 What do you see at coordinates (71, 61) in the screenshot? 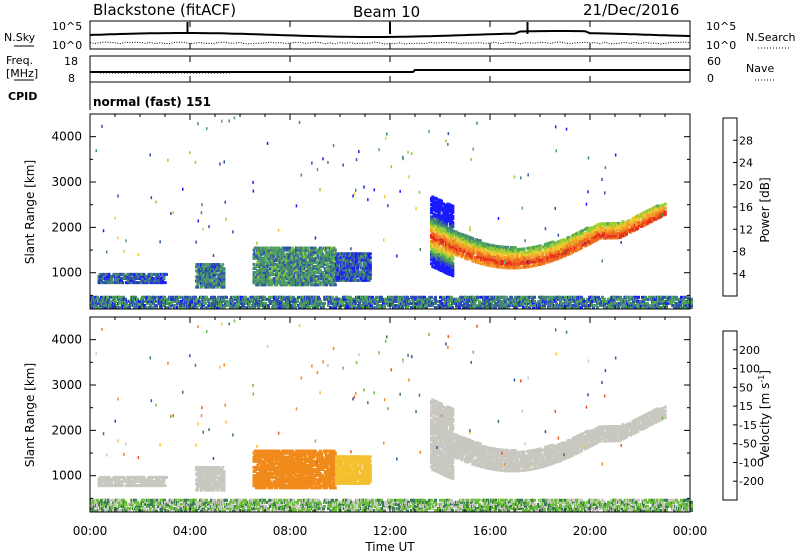
I see `freq-tick-top: 18` at bounding box center [71, 61].